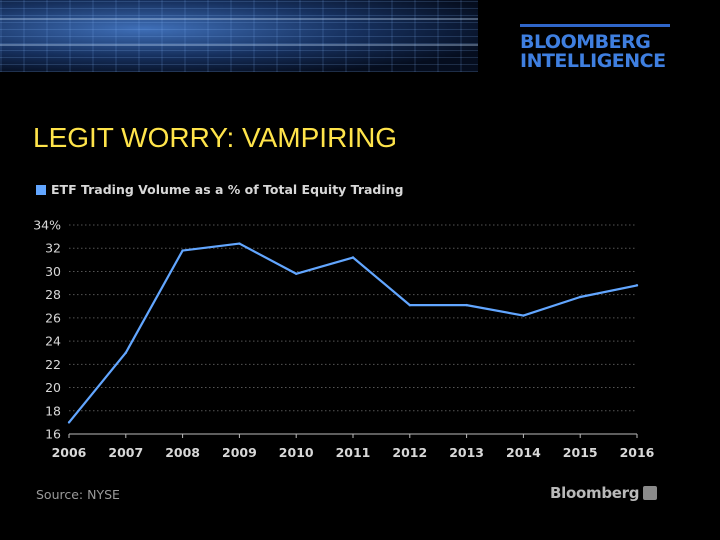 The image size is (720, 540). What do you see at coordinates (53, 294) in the screenshot?
I see `y-tick-label: 28` at bounding box center [53, 294].